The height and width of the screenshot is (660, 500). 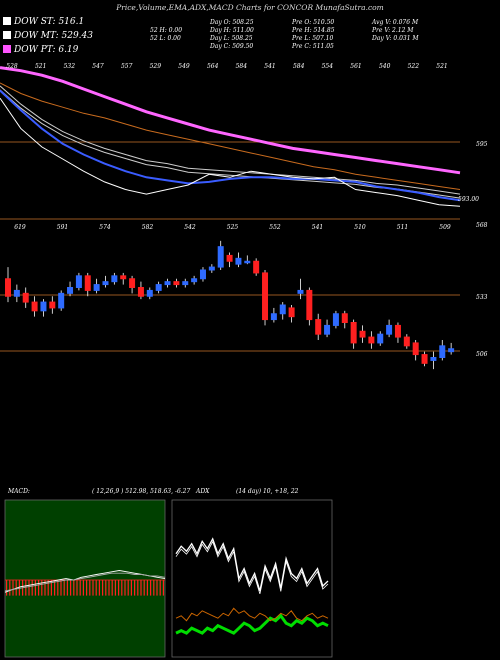 I want to click on ema-top-number: 561, so click(x=355, y=66).